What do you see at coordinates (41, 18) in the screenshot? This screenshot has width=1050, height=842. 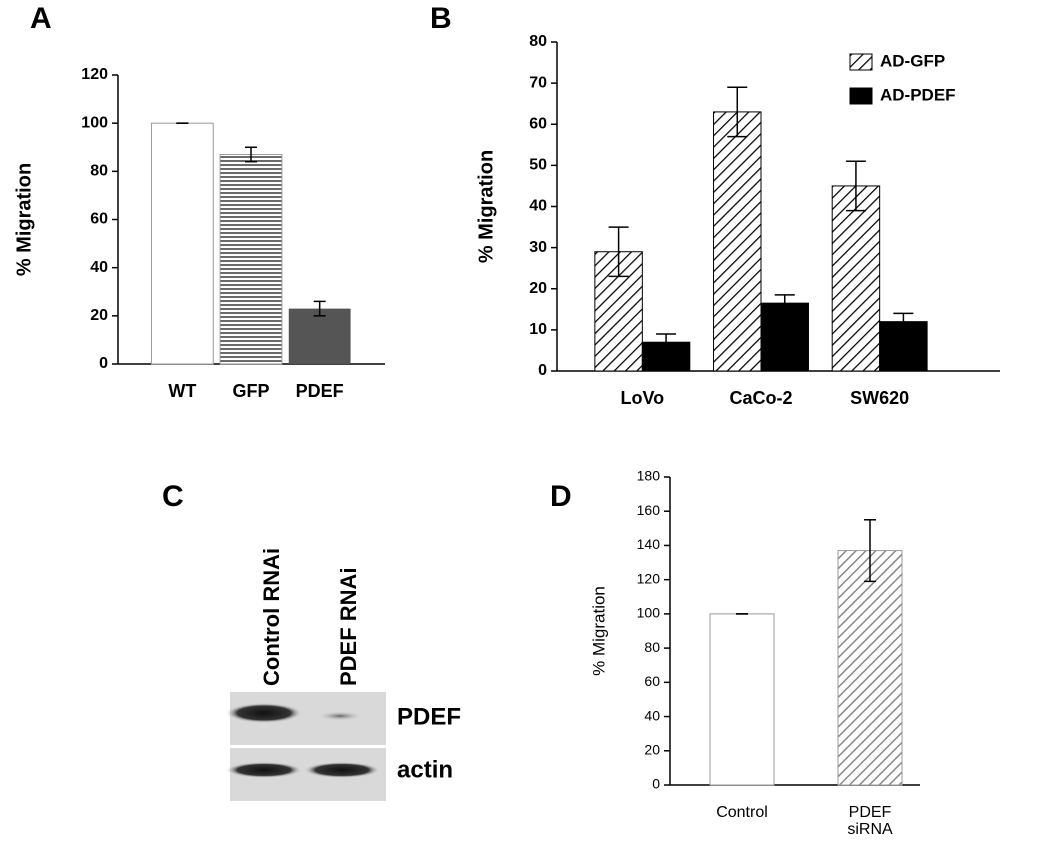 I see `panel-label: A` at bounding box center [41, 18].